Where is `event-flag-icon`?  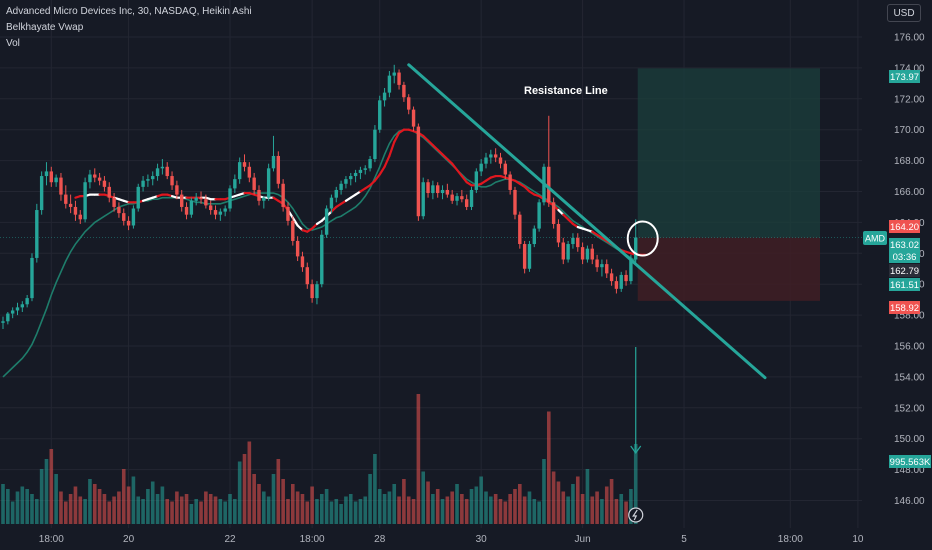
event-flag-icon is located at coordinates (636, 515).